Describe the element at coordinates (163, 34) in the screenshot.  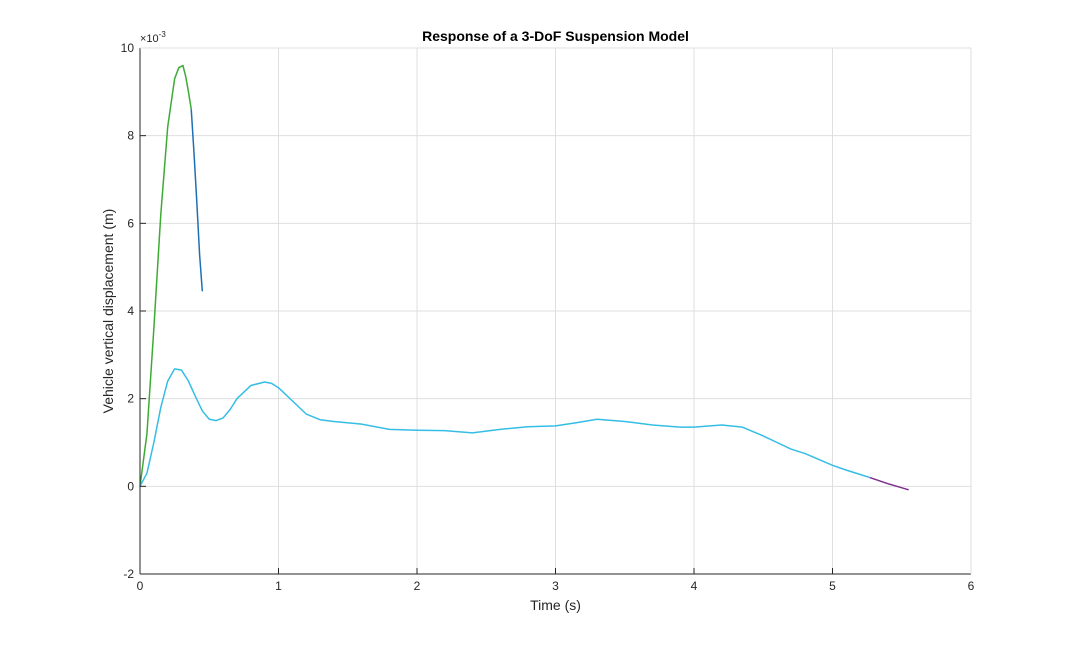
I see `y-axis-exponent-power: -3` at that location.